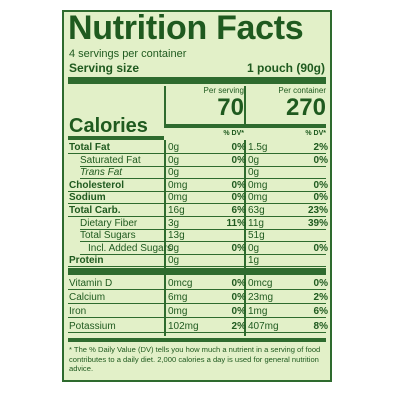 This screenshot has width=400, height=400. I want to click on nutrient-name: Saturated Fat, so click(110, 160).